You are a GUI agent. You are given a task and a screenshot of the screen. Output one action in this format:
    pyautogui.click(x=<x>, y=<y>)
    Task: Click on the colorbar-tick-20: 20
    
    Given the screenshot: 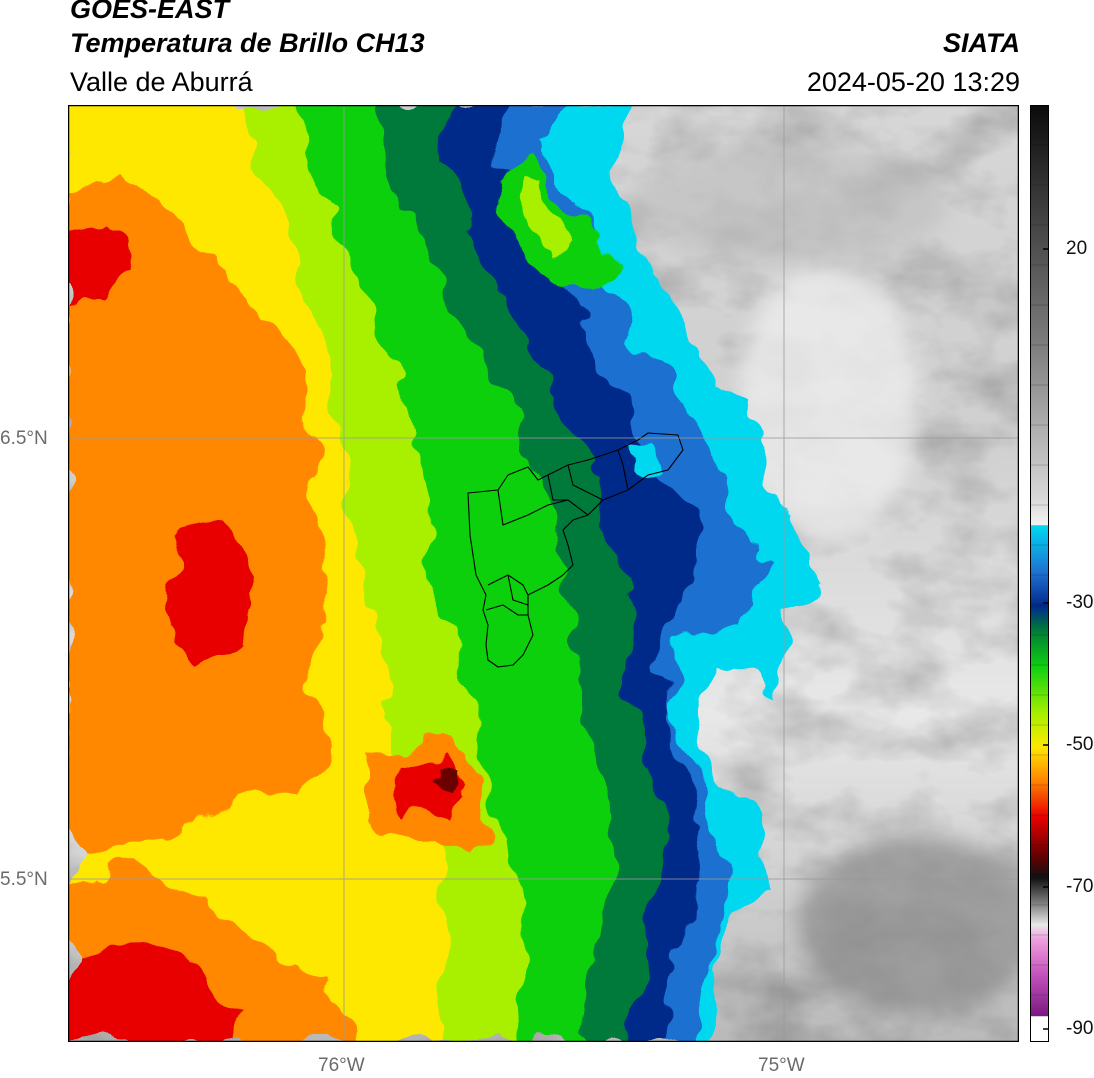 What is the action you would take?
    pyautogui.click(x=1077, y=248)
    